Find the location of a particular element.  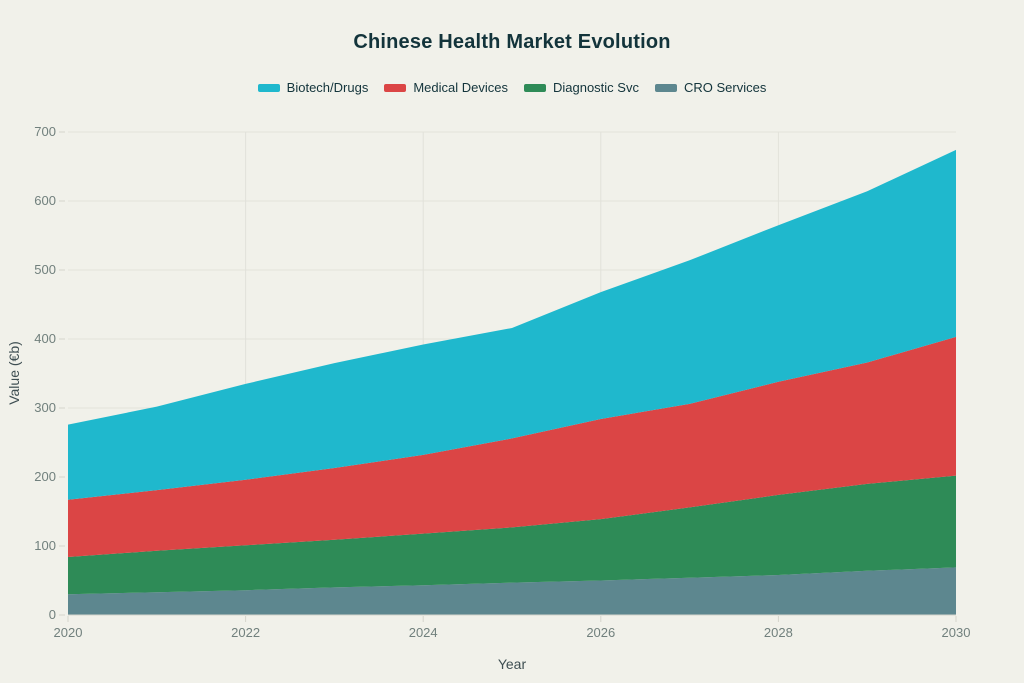

y-tick-label: 400 is located at coordinates (45, 338).